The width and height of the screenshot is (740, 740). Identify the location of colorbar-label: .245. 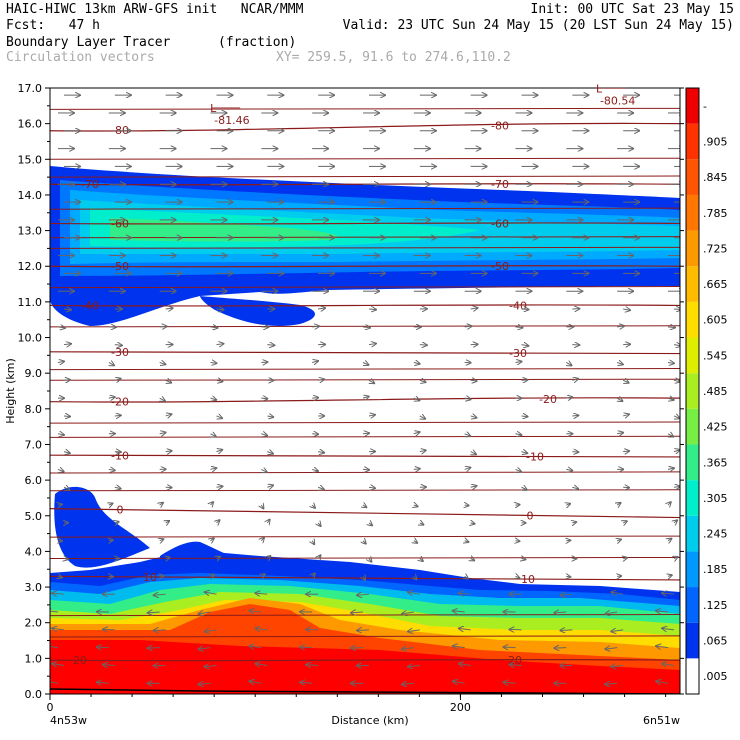
(715, 534).